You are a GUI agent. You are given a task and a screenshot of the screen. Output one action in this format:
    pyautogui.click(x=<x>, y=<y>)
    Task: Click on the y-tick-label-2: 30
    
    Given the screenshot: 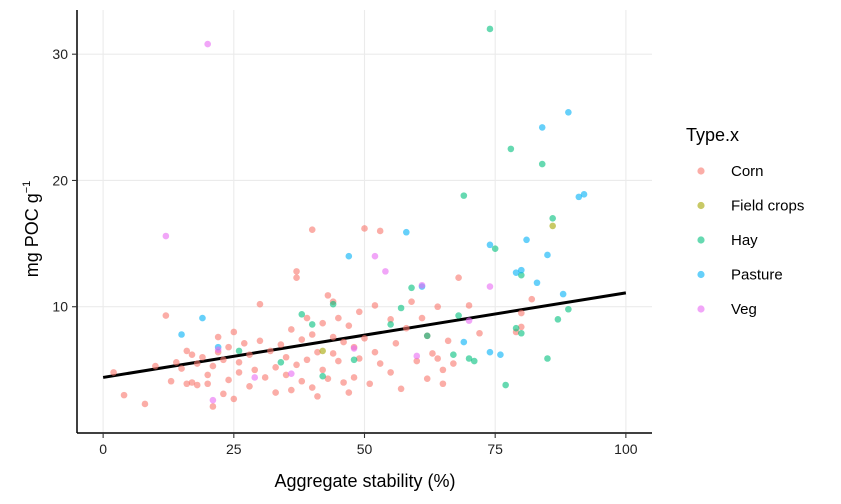 What is the action you would take?
    pyautogui.click(x=60, y=54)
    